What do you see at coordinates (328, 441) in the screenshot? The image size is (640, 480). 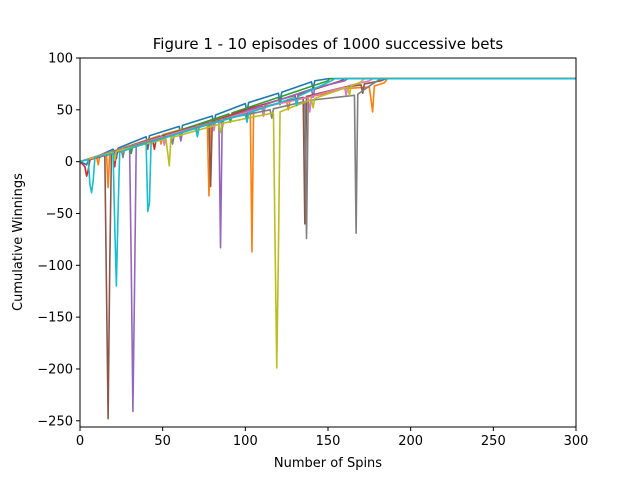 I see `x-tick-label: 150` at bounding box center [328, 441].